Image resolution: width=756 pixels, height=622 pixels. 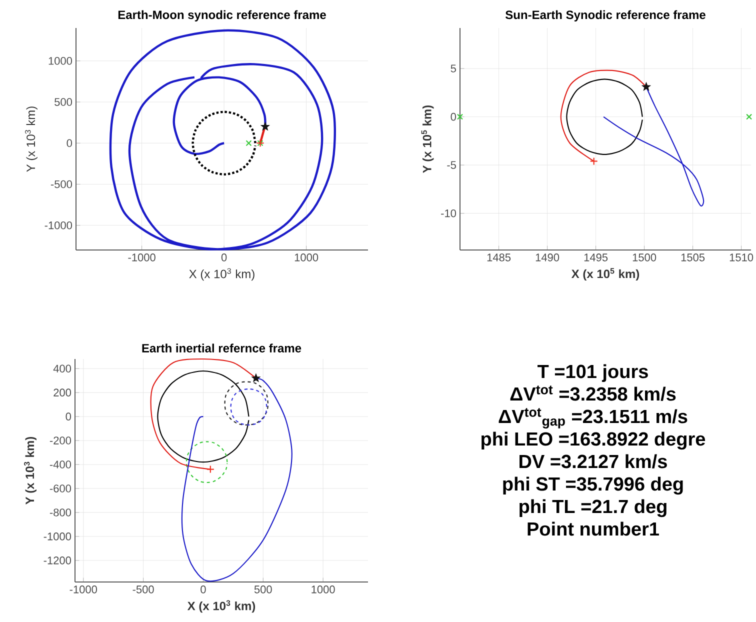 I want to click on x-tick-label: 1495, so click(x=596, y=258).